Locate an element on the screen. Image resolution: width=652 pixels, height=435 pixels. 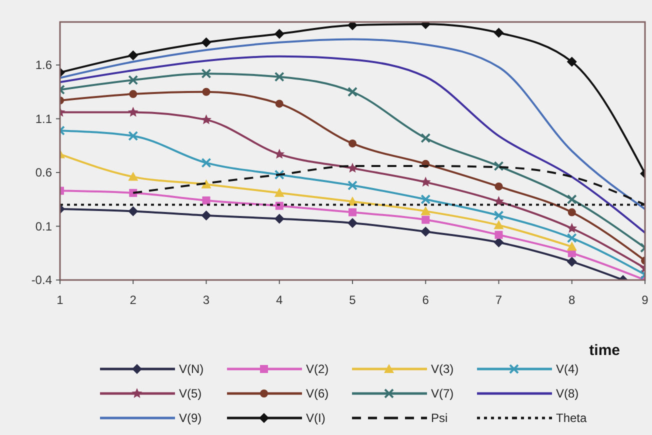
x-axis-title: time is located at coordinates (604, 350).